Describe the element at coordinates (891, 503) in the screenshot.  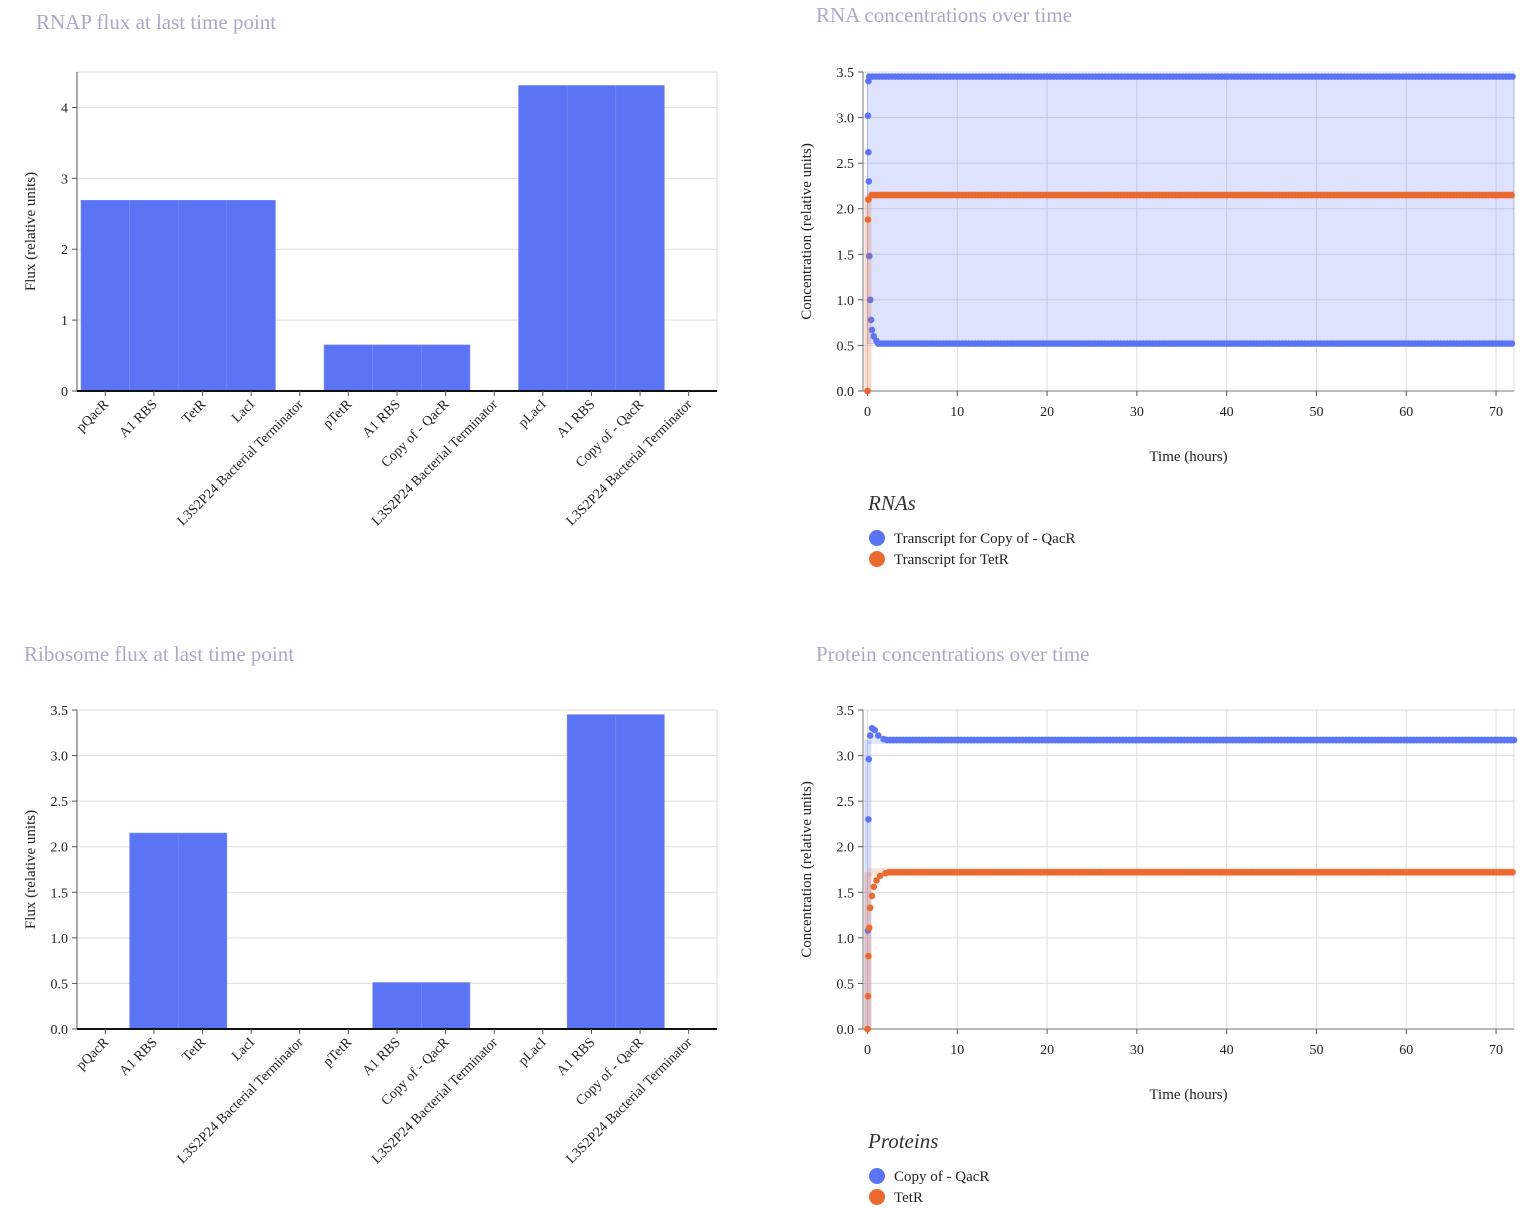
I see `legend-title: RNAs` at that location.